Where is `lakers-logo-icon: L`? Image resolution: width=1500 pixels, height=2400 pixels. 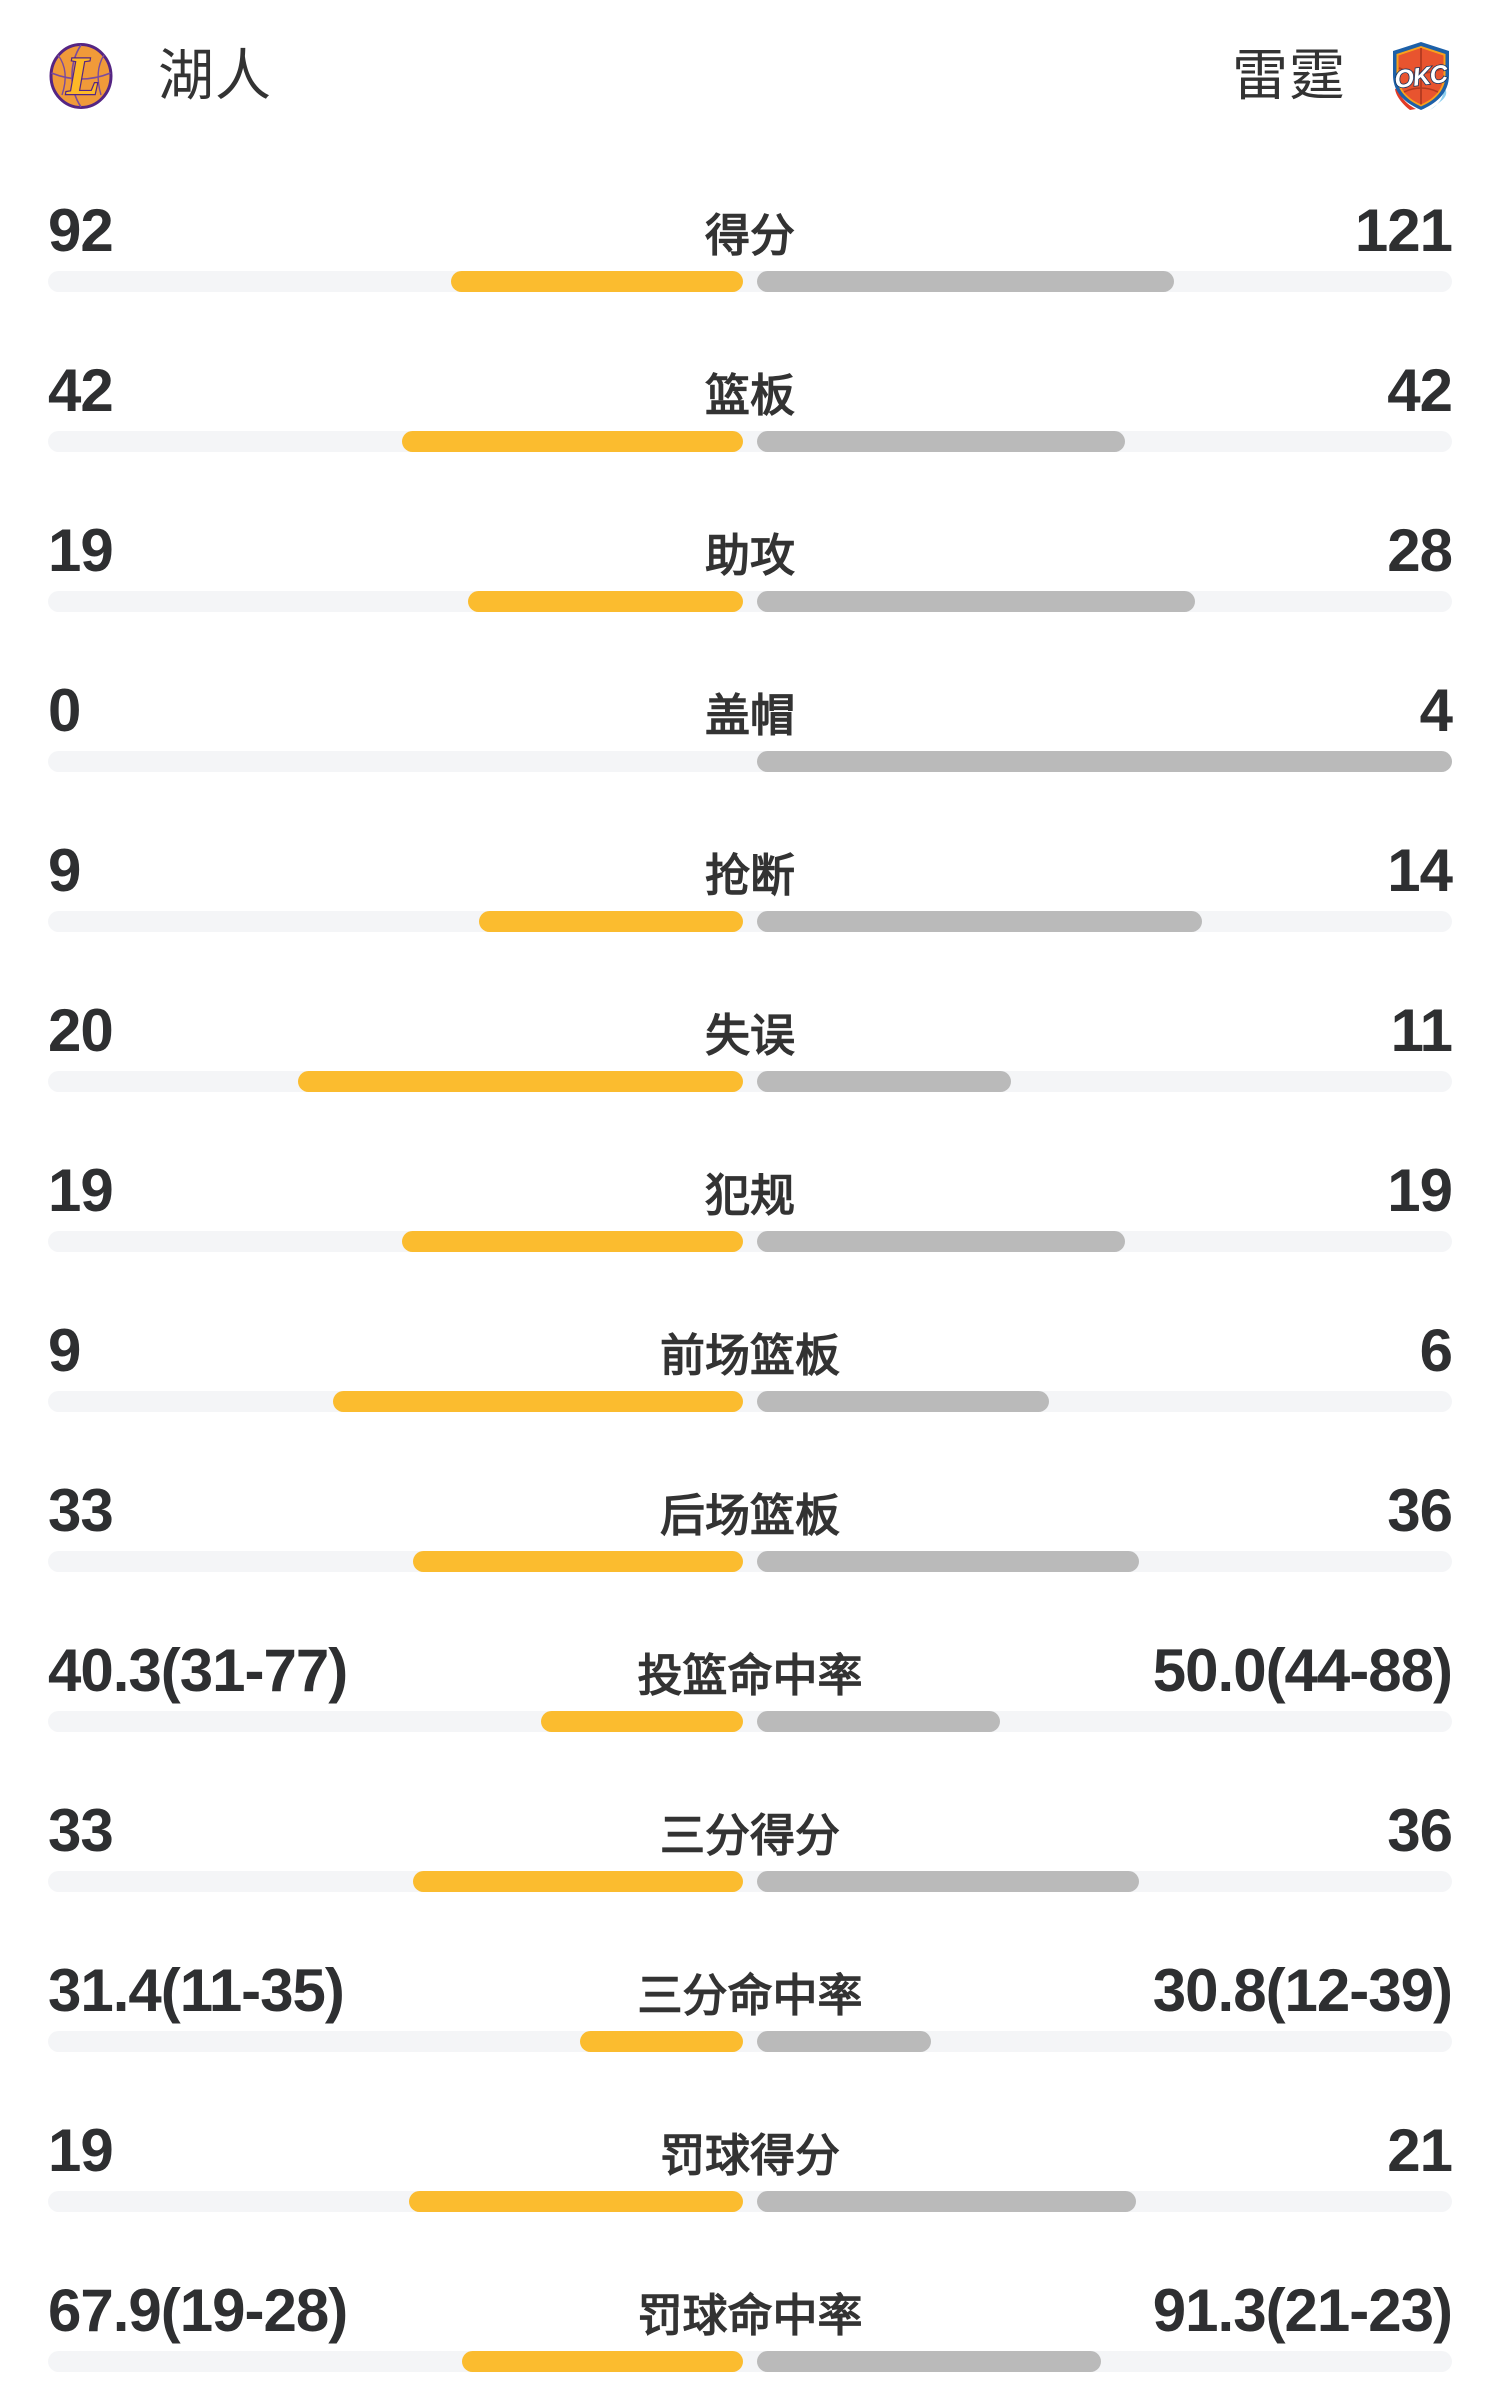 lakers-logo-icon: L is located at coordinates (81, 76).